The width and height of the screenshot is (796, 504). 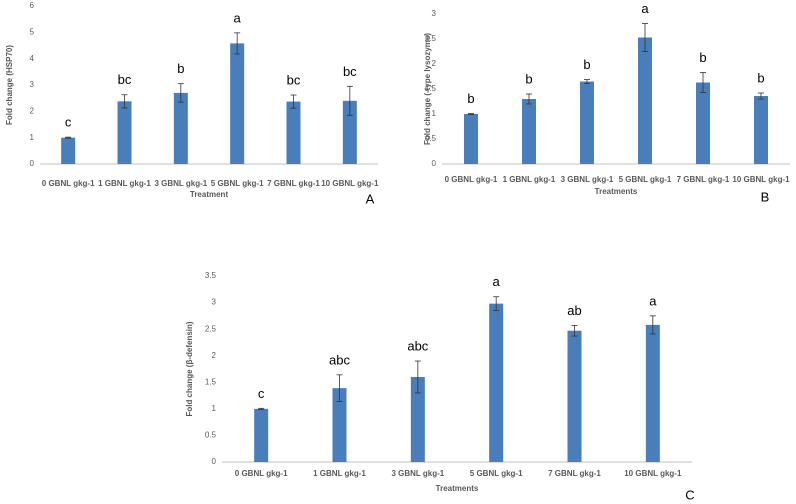 What do you see at coordinates (574, 310) in the screenshot?
I see `significance-label: ab` at bounding box center [574, 310].